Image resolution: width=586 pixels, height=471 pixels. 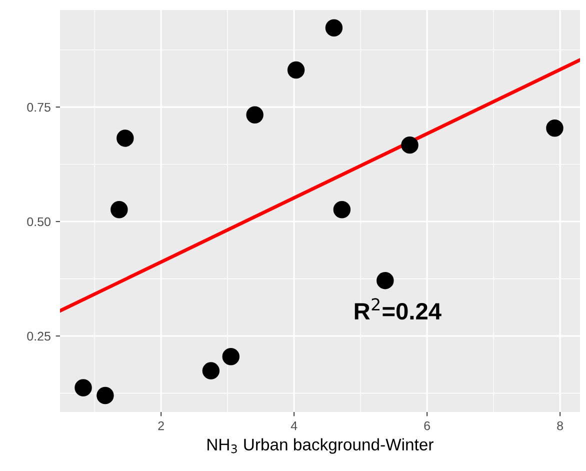 What do you see at coordinates (38, 221) in the screenshot?
I see `y-tick-label: 0.50` at bounding box center [38, 221].